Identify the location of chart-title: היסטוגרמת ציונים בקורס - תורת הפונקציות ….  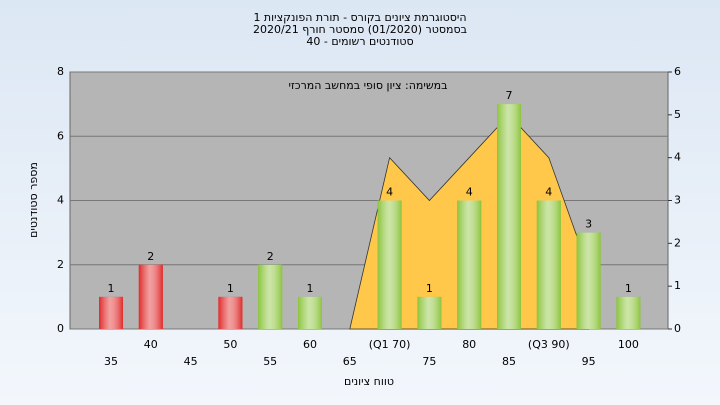
(359, 17).